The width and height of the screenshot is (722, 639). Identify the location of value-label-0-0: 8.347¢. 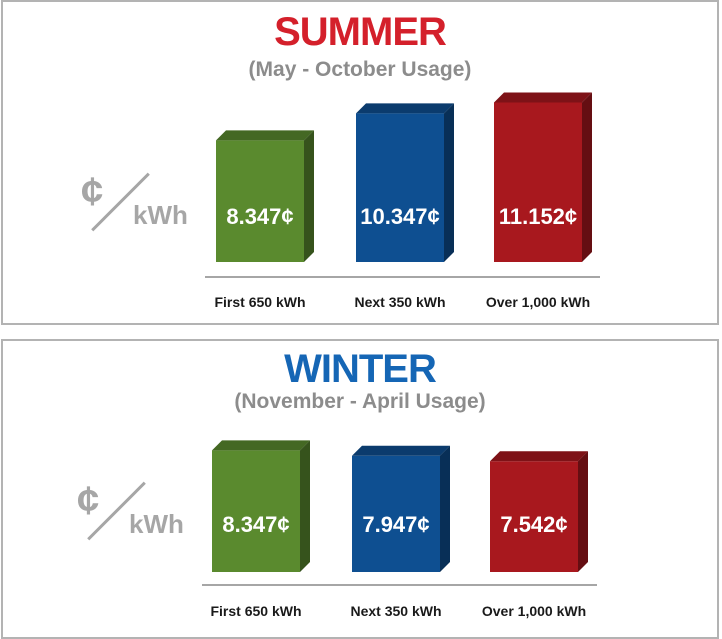
(259, 216).